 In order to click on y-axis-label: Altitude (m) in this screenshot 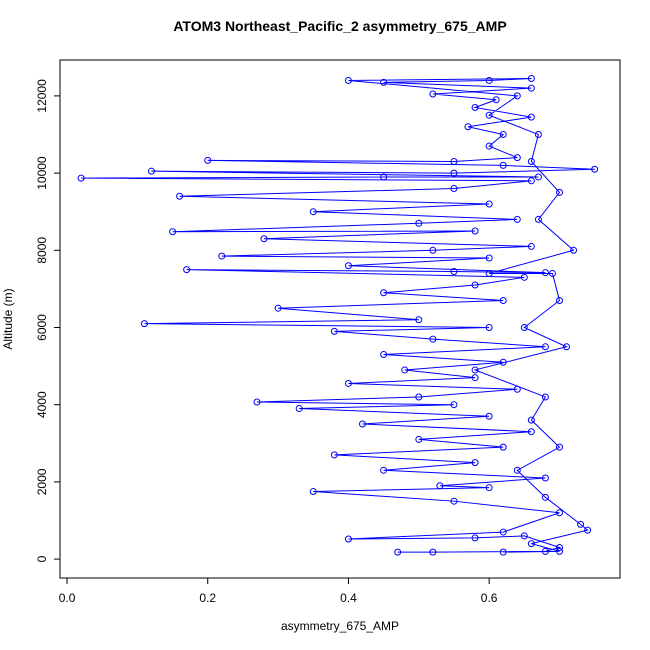, I will do `click(8, 318)`.